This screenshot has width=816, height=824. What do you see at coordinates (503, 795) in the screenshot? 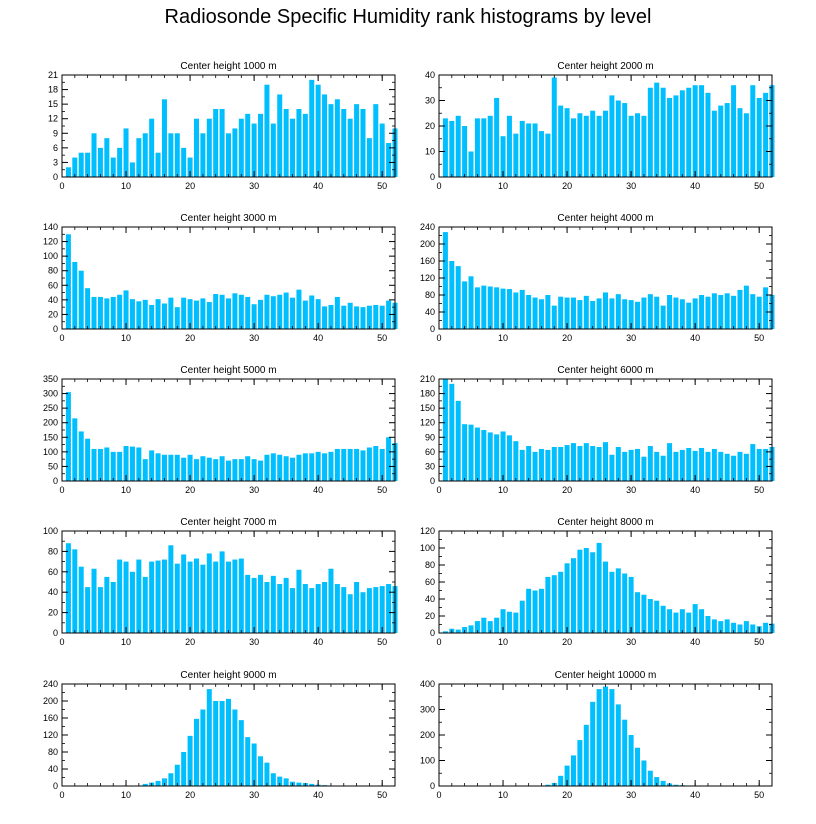
I see `panel-10-x-tick-label: 10` at bounding box center [503, 795].